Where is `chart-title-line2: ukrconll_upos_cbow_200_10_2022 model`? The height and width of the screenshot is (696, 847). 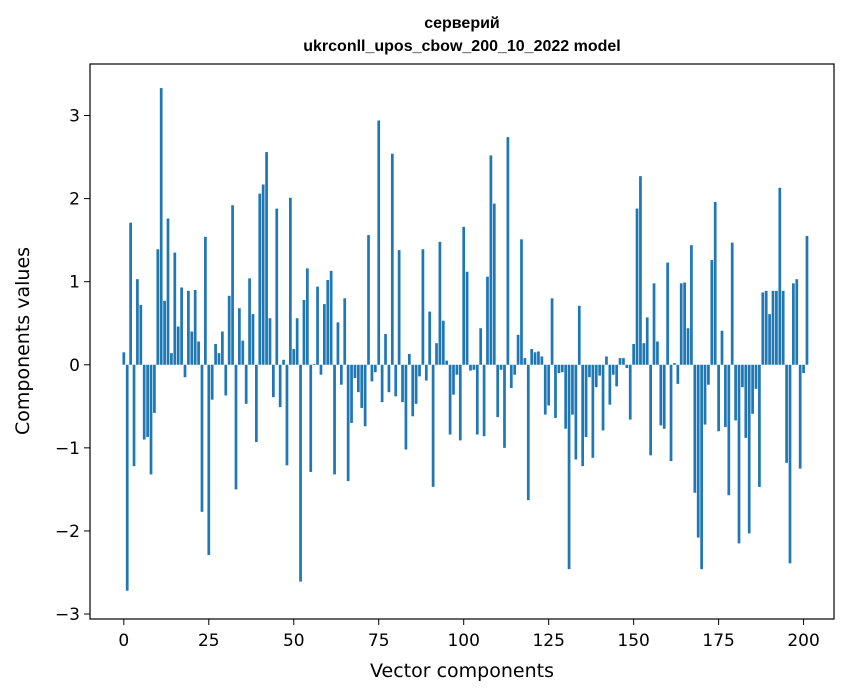 chart-title-line2: ukrconll_upos_cbow_200_10_2022 model is located at coordinates (461, 46).